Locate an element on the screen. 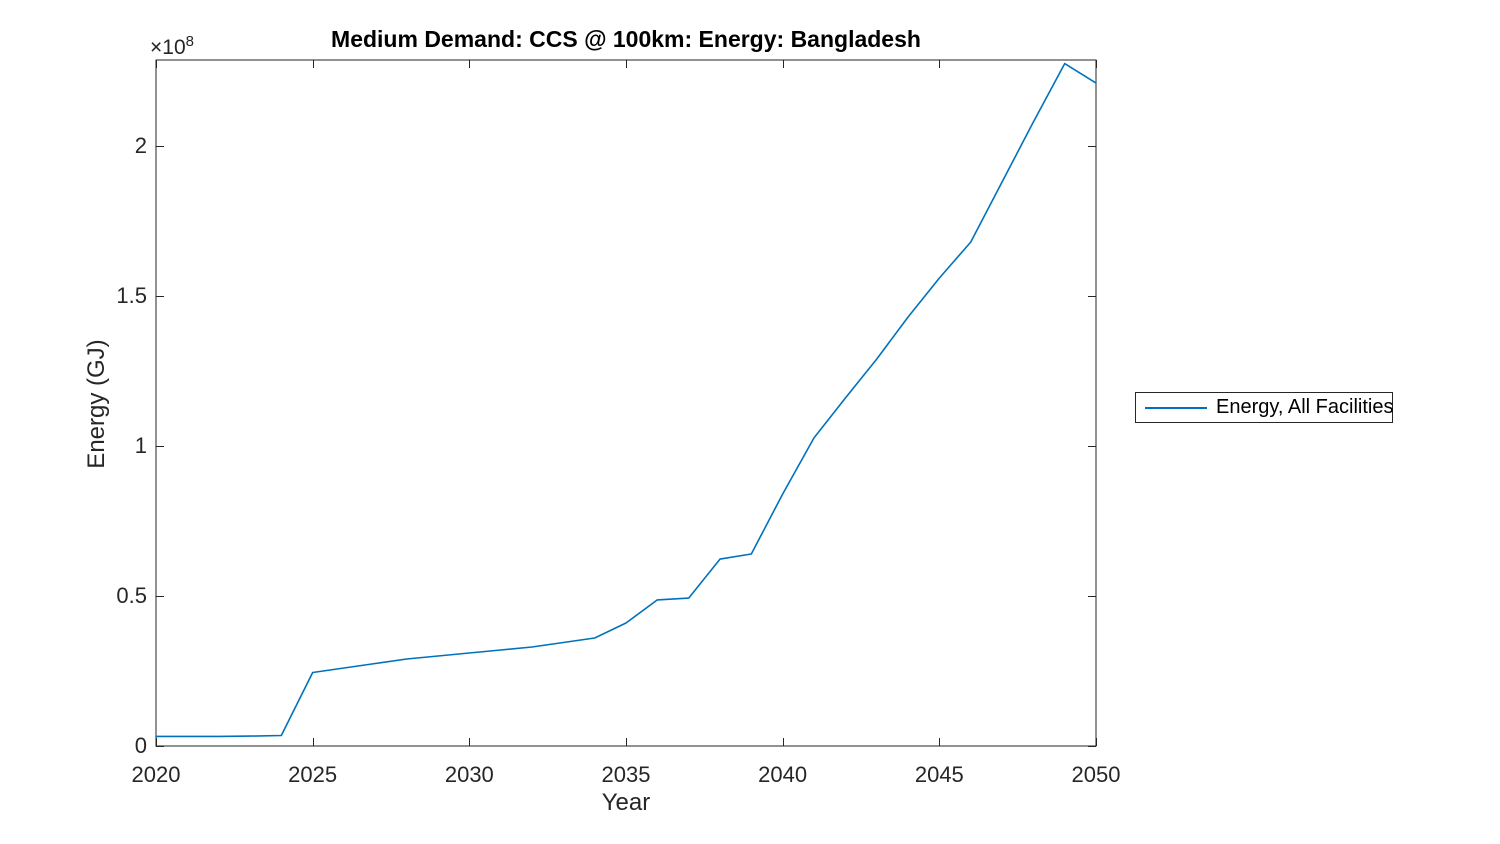  legend-line-sample is located at coordinates (1176, 407).